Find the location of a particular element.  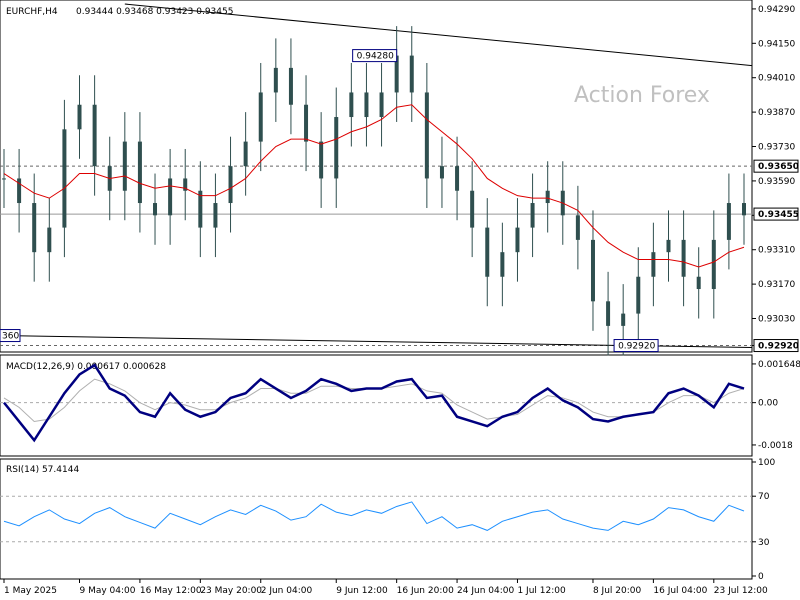

high-annotation: 0.94280 is located at coordinates (375, 57).